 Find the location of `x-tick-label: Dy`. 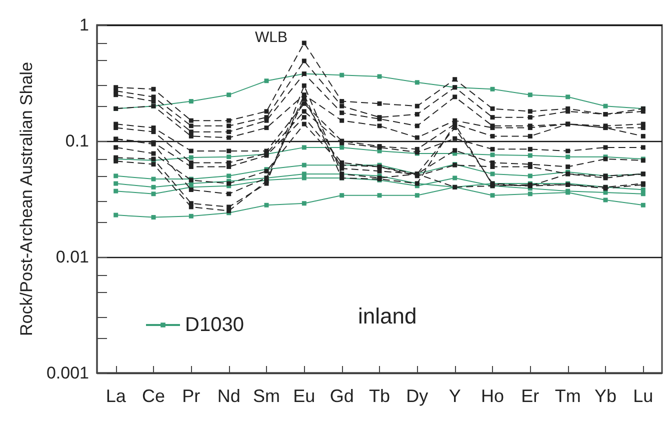

x-tick-label: Dy is located at coordinates (417, 396).